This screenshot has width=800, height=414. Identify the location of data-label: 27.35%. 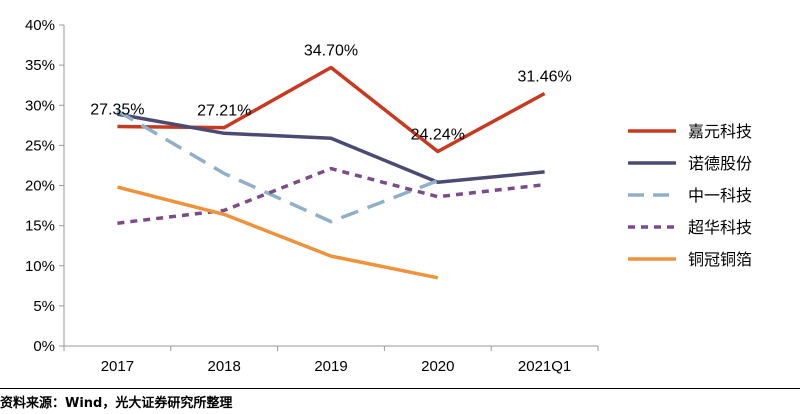
(117, 110).